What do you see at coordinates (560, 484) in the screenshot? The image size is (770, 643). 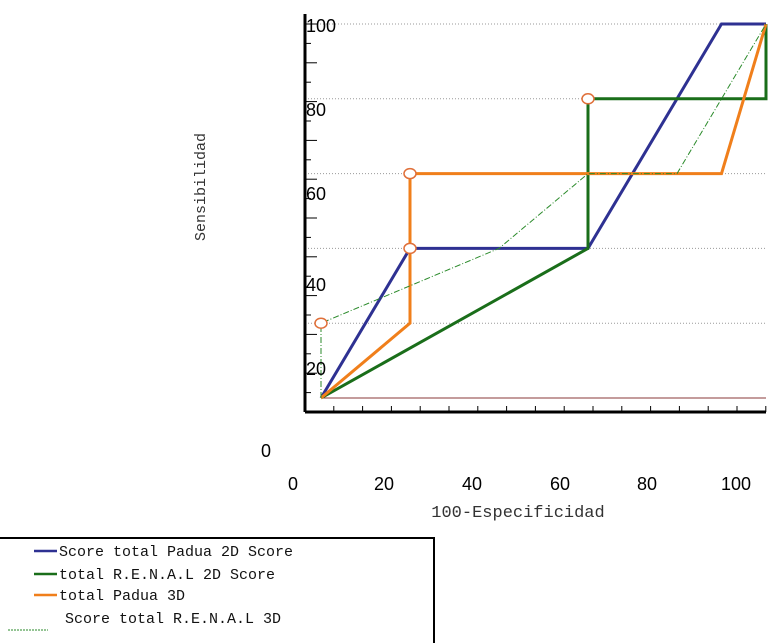 I see `x-tick-label: 60` at bounding box center [560, 484].